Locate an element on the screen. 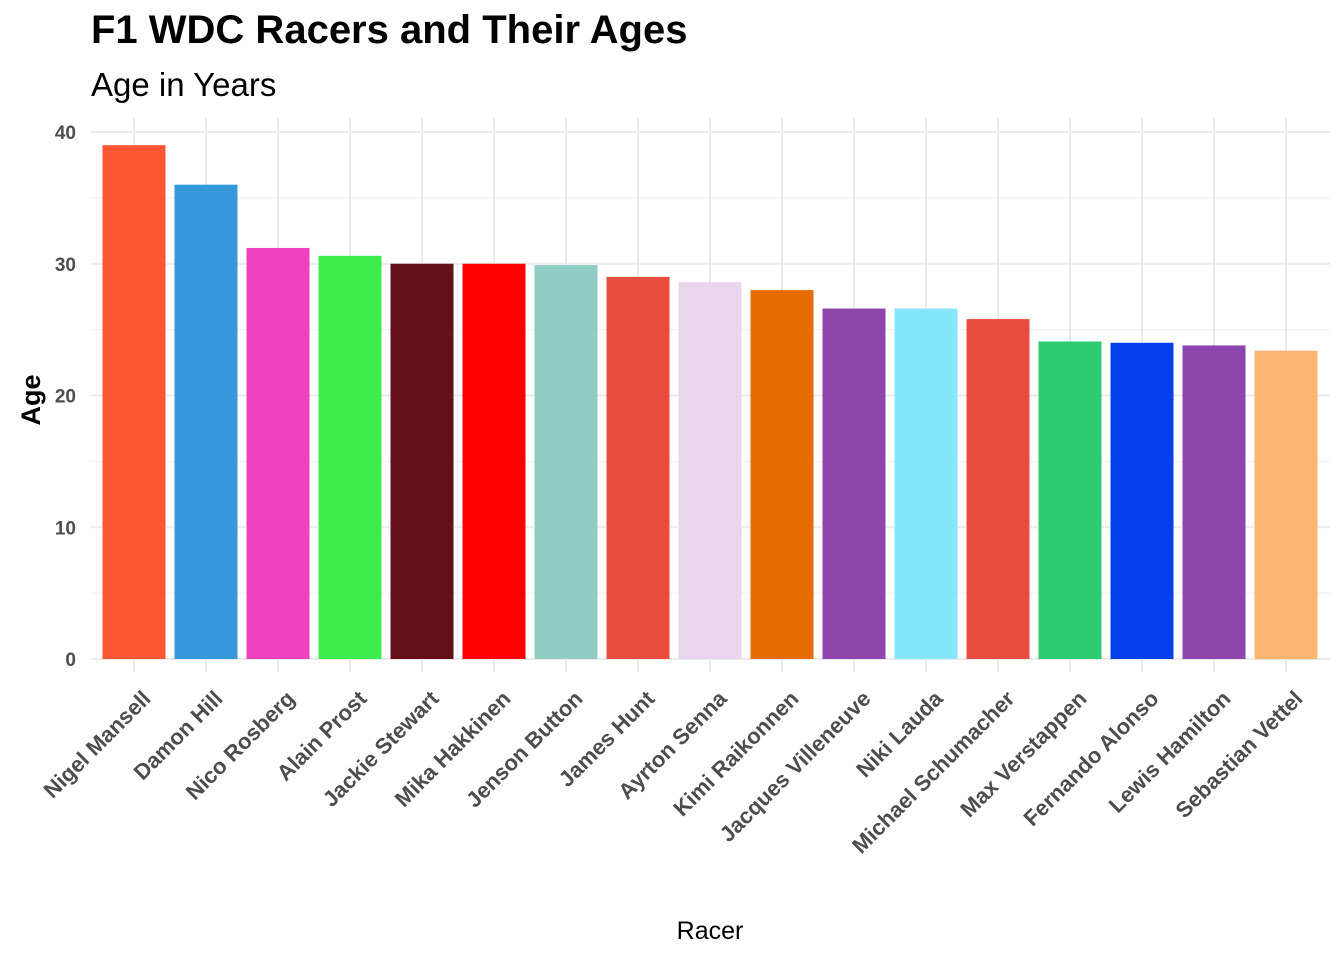  x-axis-label: Racer is located at coordinates (710, 931).